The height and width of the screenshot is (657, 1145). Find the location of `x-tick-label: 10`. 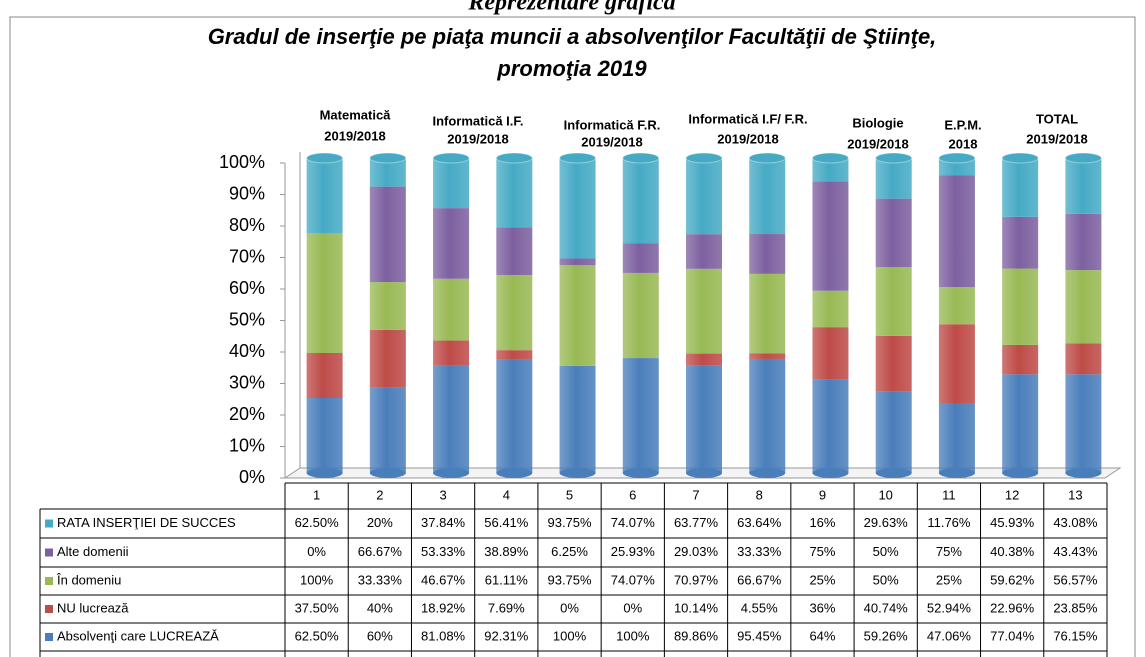

x-tick-label: 10 is located at coordinates (885, 494).